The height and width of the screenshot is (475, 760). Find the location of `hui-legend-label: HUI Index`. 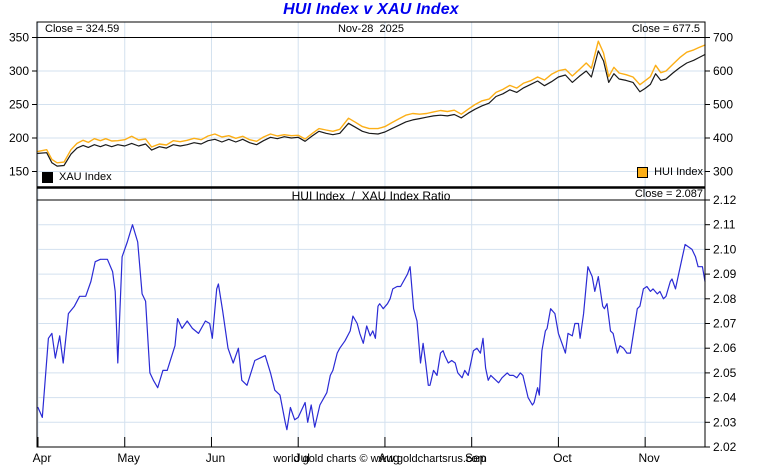

hui-legend-label: HUI Index is located at coordinates (678, 172).